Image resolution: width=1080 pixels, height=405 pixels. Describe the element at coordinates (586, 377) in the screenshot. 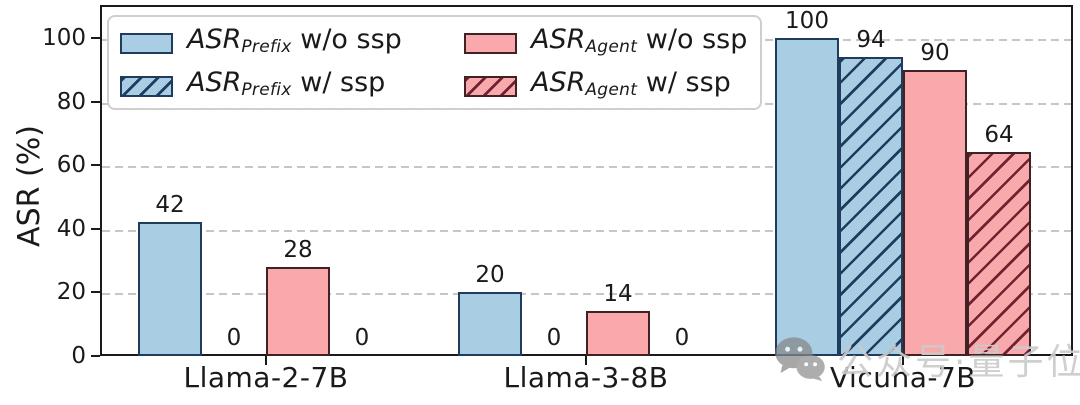

I see `category-label-Llama-3-8B: Llama-3-8B` at that location.